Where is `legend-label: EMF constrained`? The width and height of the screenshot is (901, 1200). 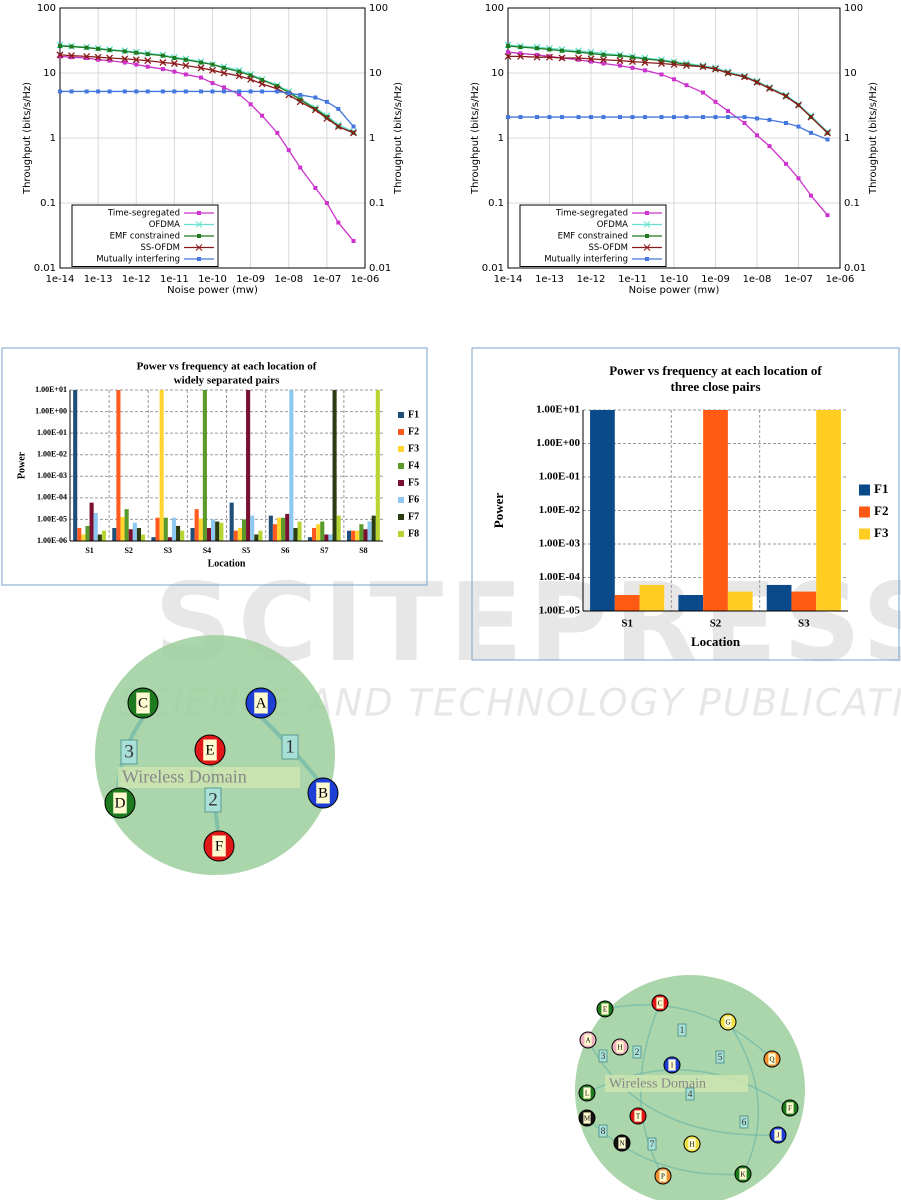 legend-label: EMF constrained is located at coordinates (593, 237).